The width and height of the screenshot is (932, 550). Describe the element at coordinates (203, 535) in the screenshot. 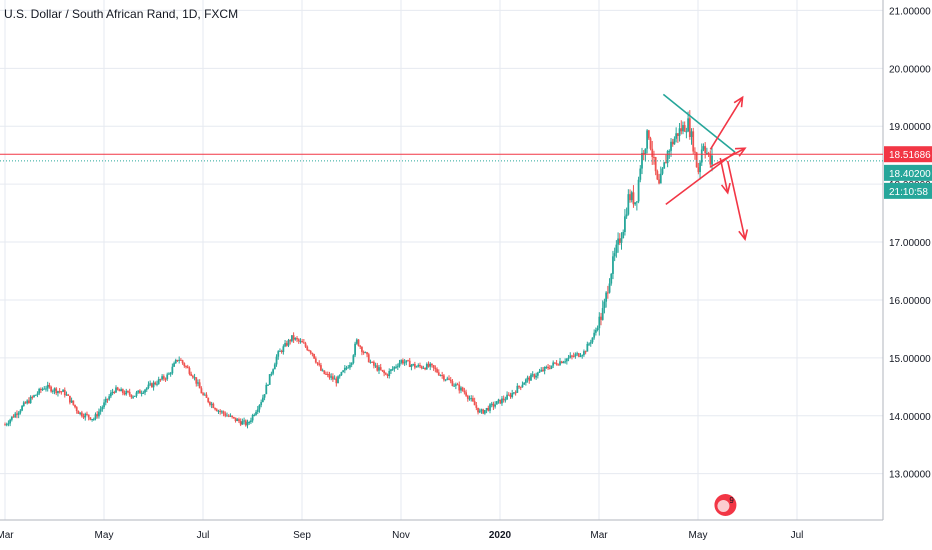

I see `x-tick-label: Jul` at that location.